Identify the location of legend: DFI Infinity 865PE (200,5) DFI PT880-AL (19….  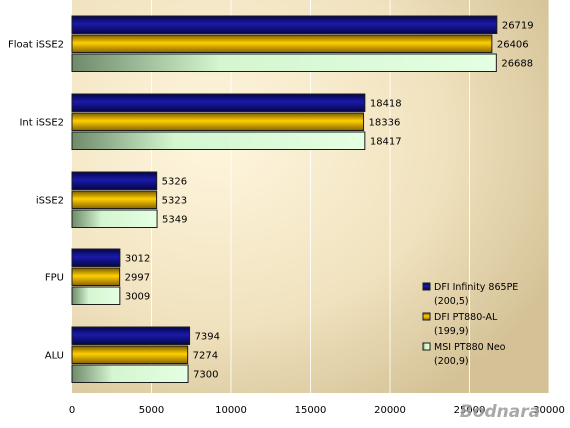
(470, 324).